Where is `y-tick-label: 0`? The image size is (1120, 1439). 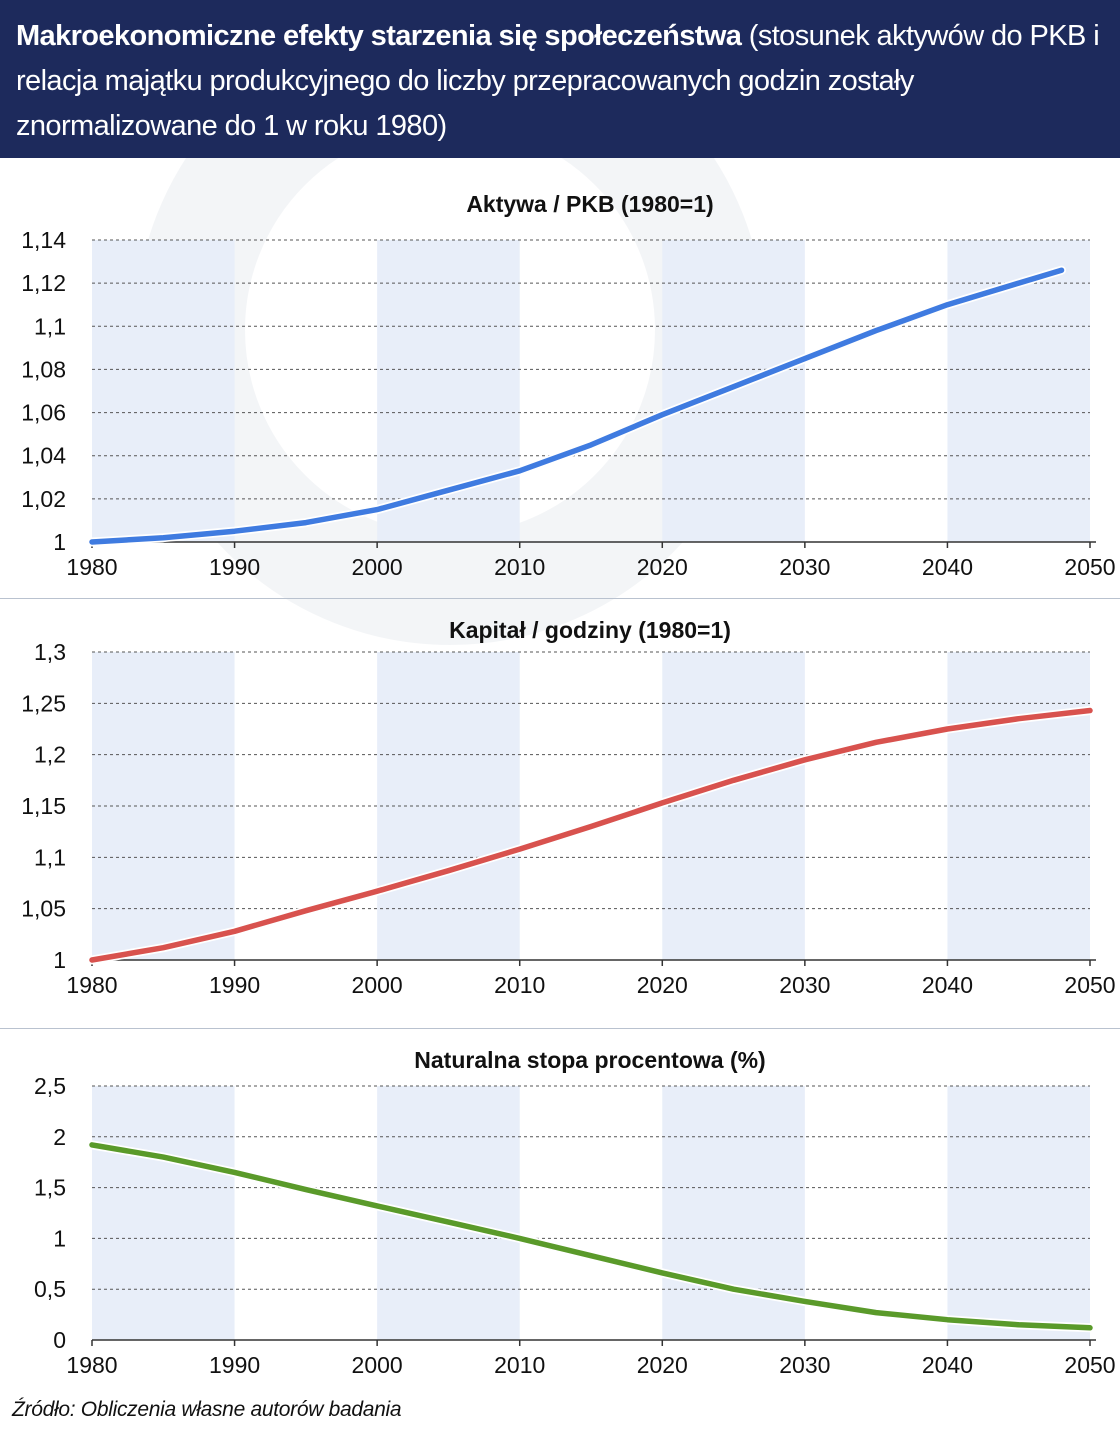
y-tick-label: 0 is located at coordinates (59, 1340).